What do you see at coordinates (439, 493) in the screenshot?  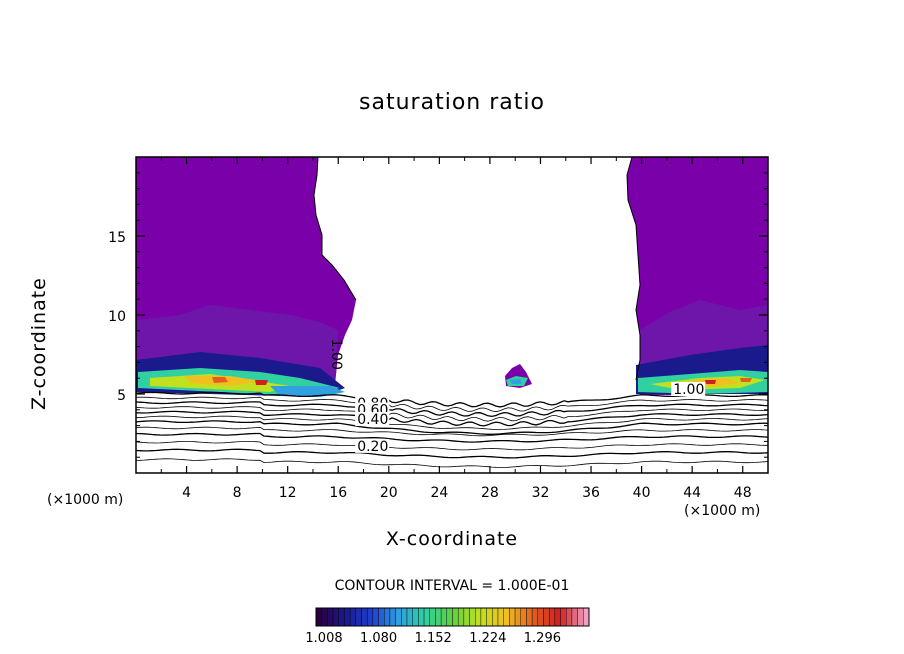 I see `x-tick-label: 24` at bounding box center [439, 493].